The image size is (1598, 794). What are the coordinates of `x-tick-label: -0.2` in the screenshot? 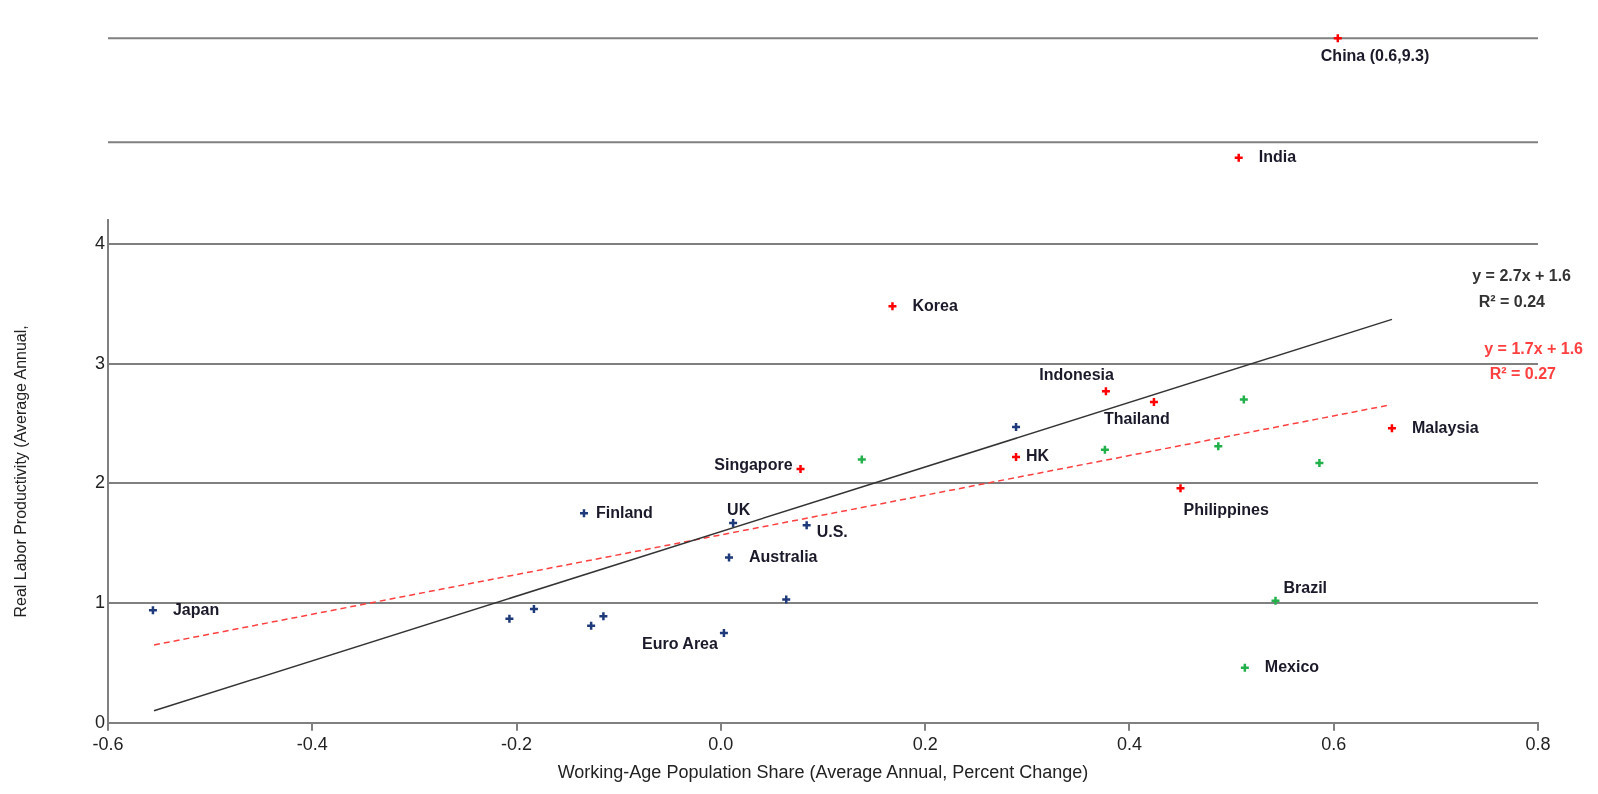 It's located at (517, 743).